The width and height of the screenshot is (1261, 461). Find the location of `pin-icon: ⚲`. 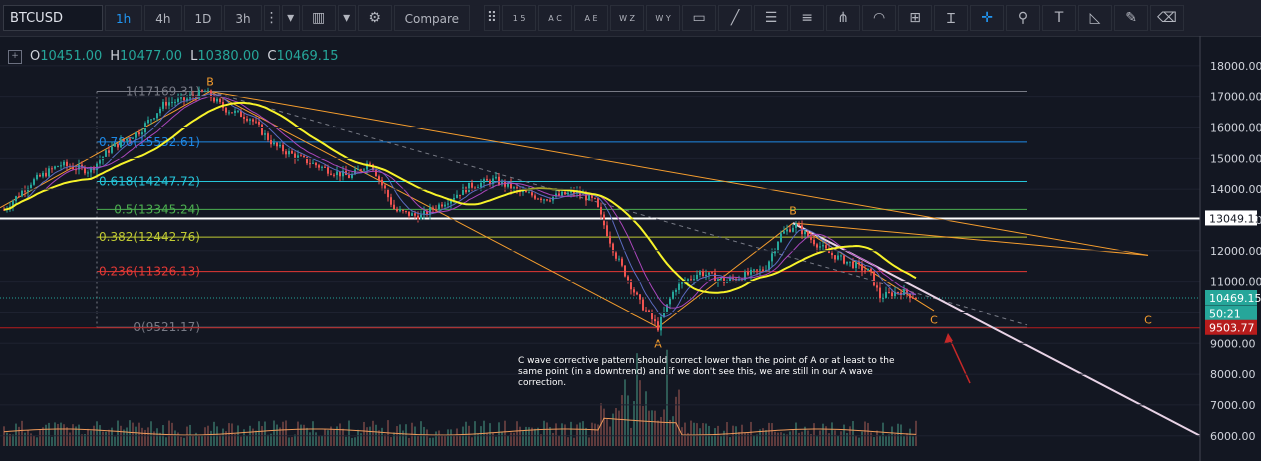

pin-icon: ⚲ is located at coordinates (1023, 18).